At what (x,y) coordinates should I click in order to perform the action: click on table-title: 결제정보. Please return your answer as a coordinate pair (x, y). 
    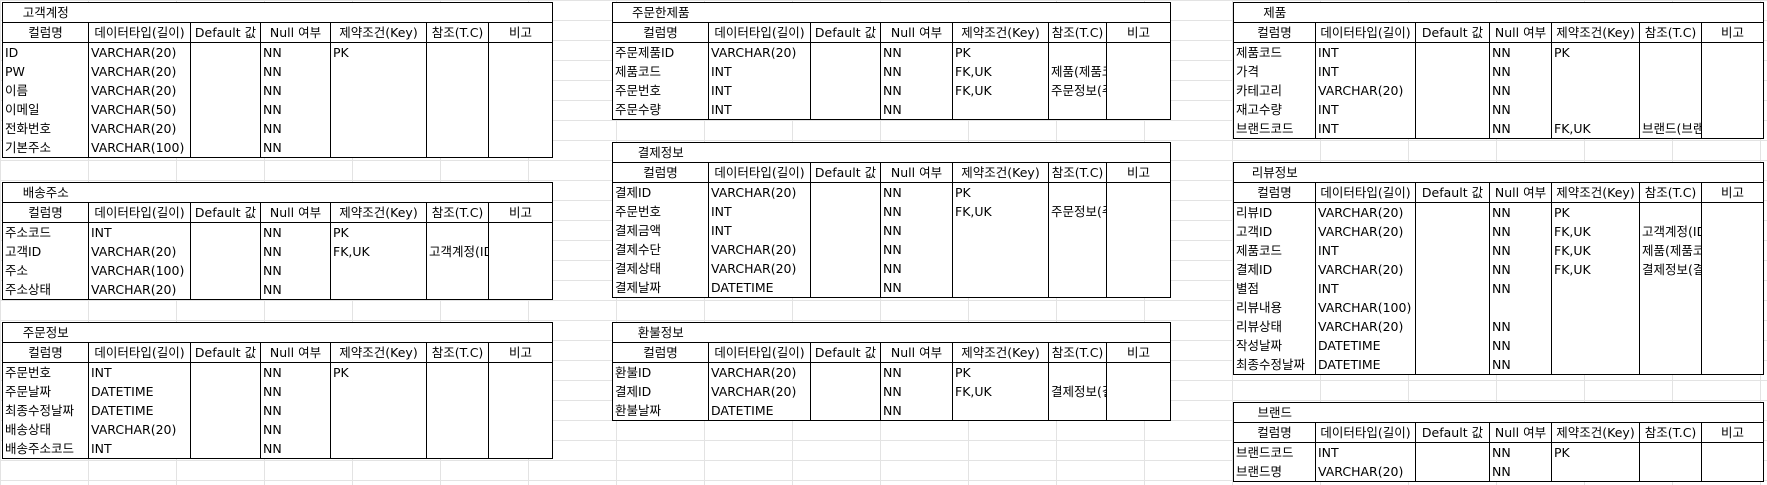
    Looking at the image, I should click on (660, 152).